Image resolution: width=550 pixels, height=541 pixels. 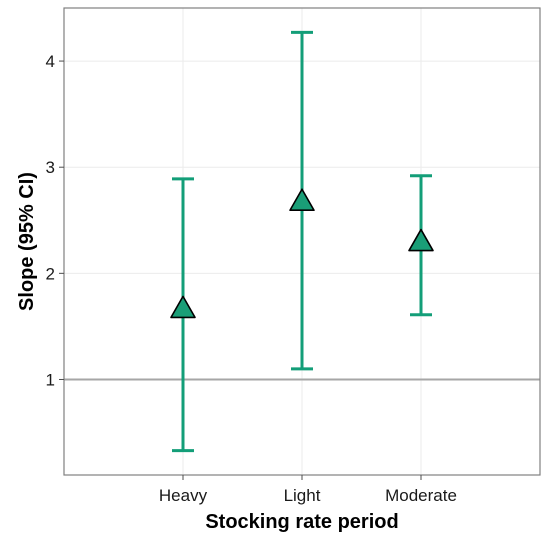 I want to click on x-axis-title: Stocking rate period, so click(x=301, y=522).